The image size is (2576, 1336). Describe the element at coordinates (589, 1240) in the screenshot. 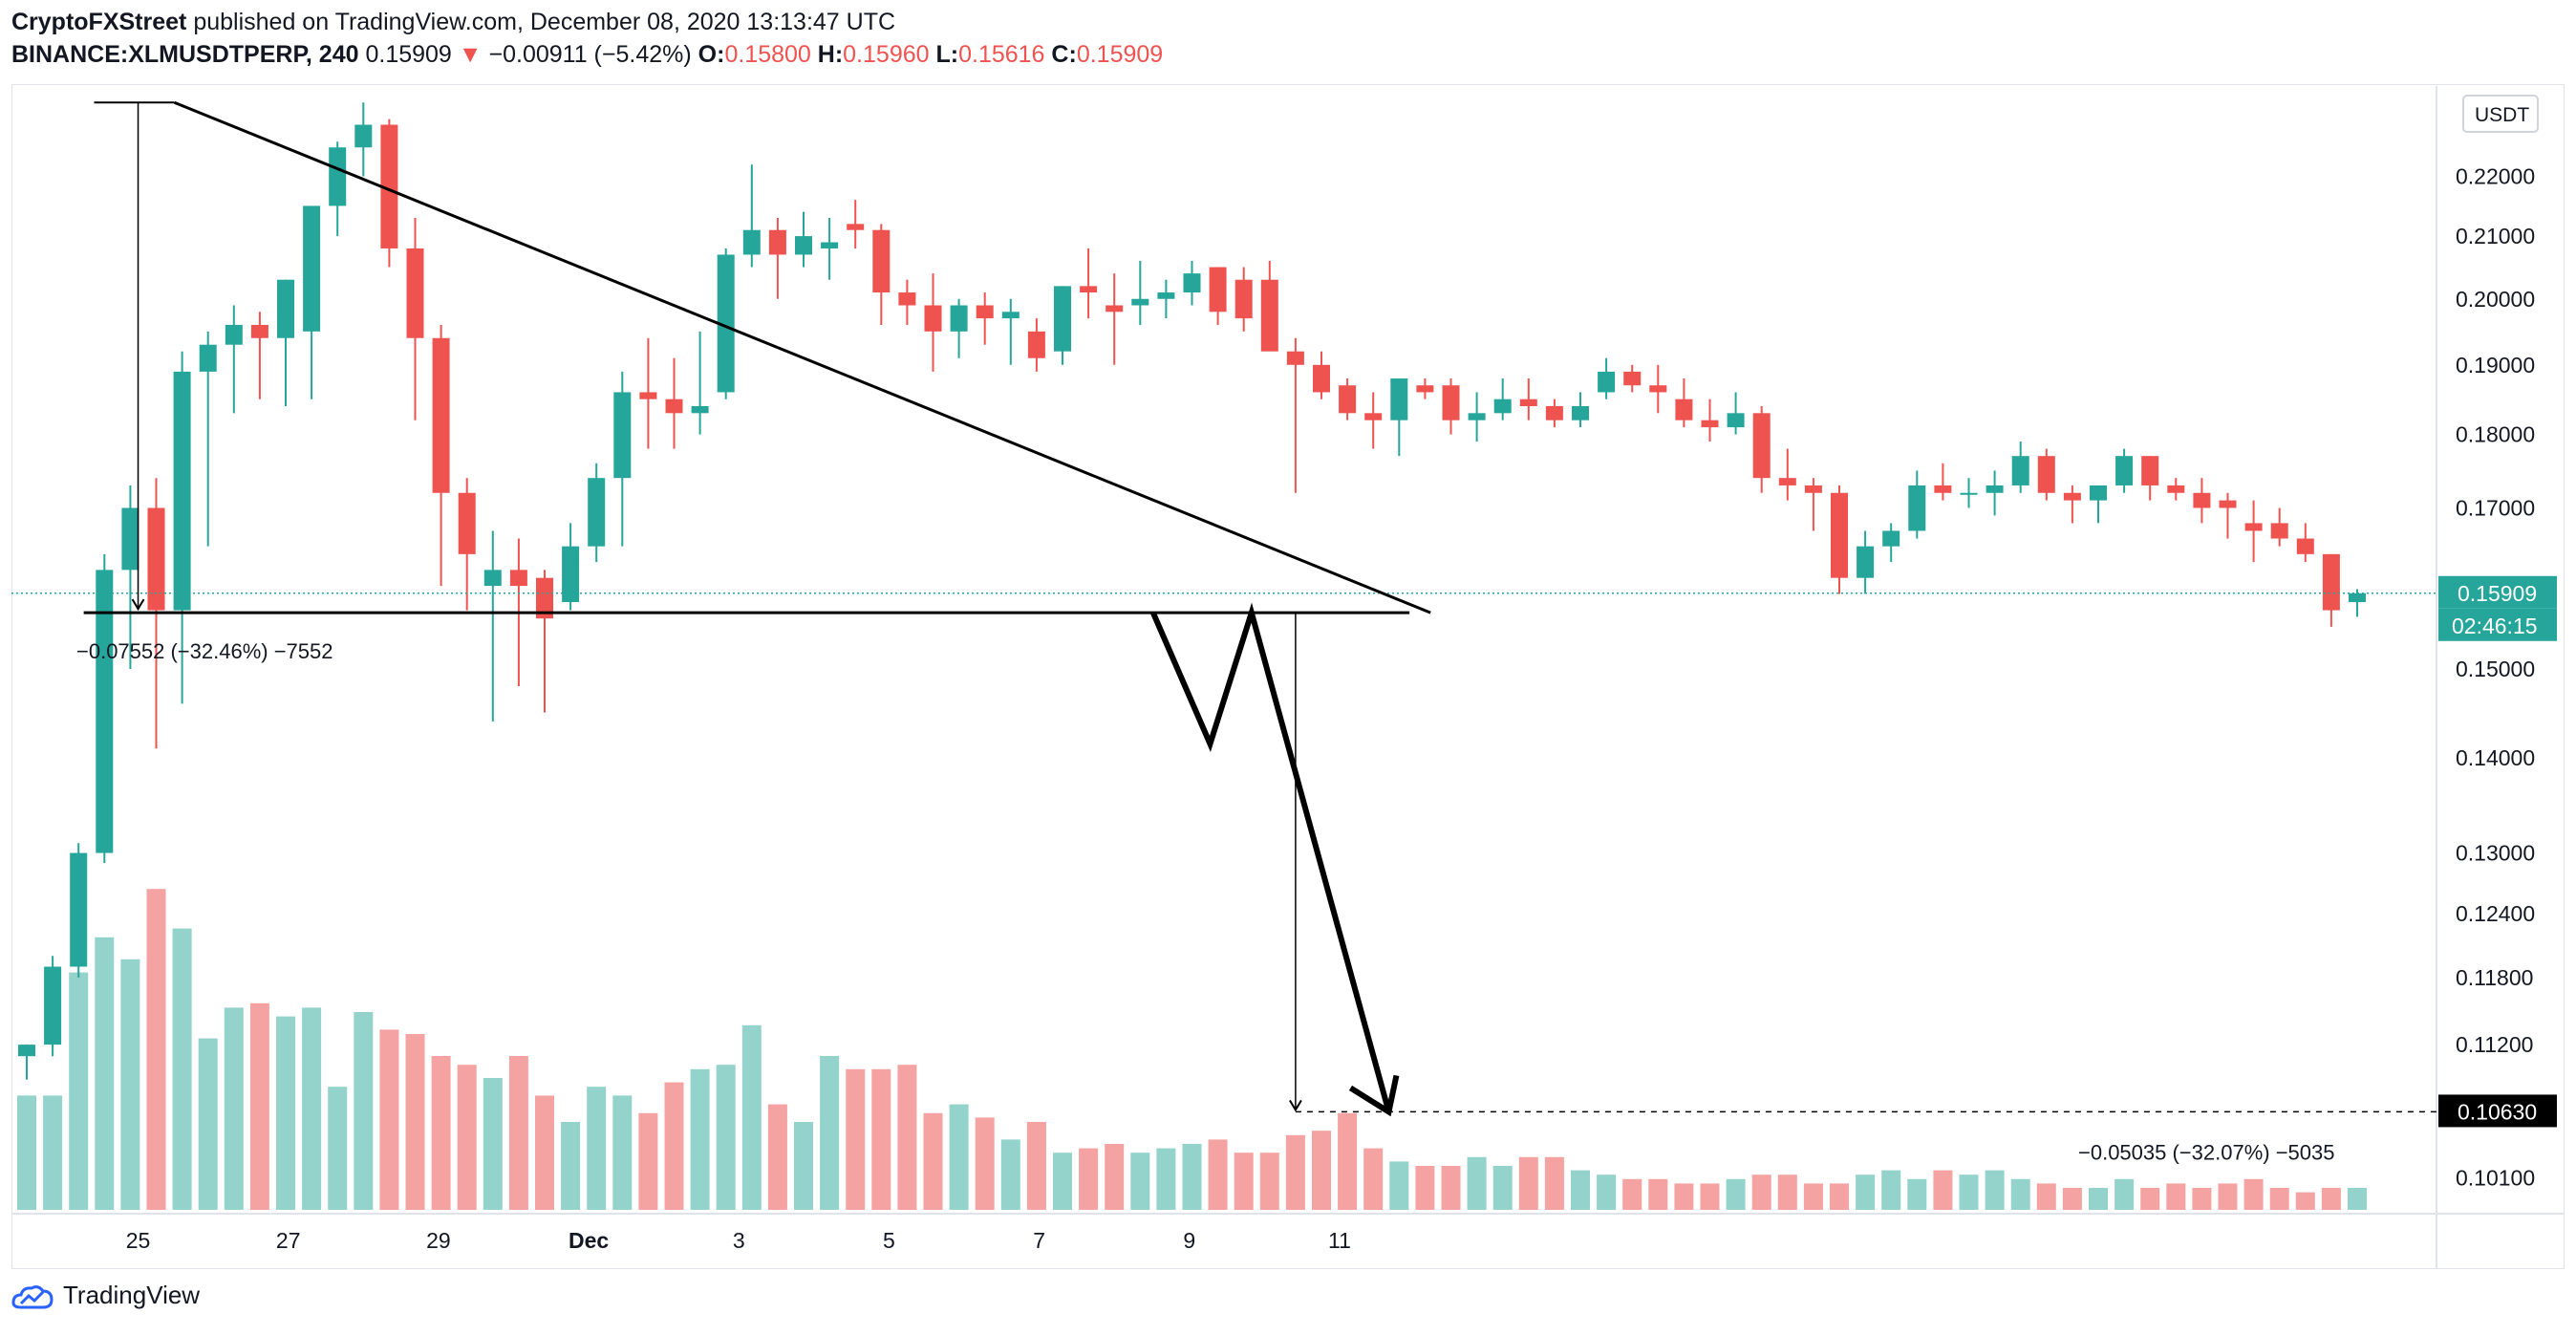

I see `x-tick-label: Dec` at that location.